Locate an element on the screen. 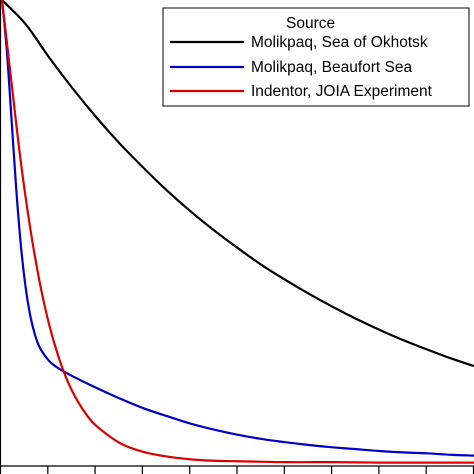  legend-label-joia: Indentor, JOIA Experiment is located at coordinates (342, 91).